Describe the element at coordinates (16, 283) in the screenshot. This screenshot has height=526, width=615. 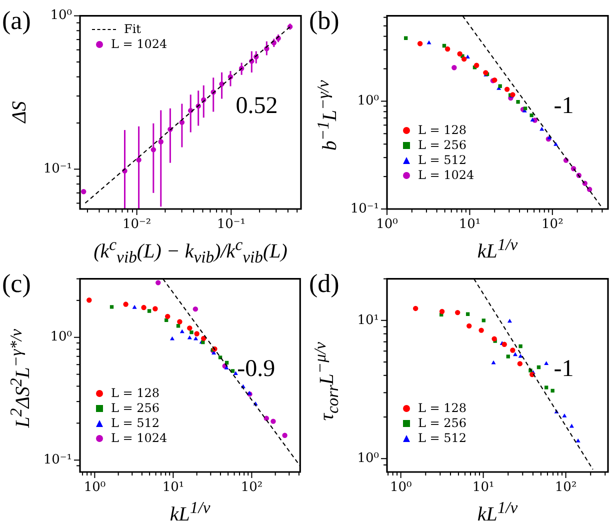
I see `chart-title: (c)` at that location.